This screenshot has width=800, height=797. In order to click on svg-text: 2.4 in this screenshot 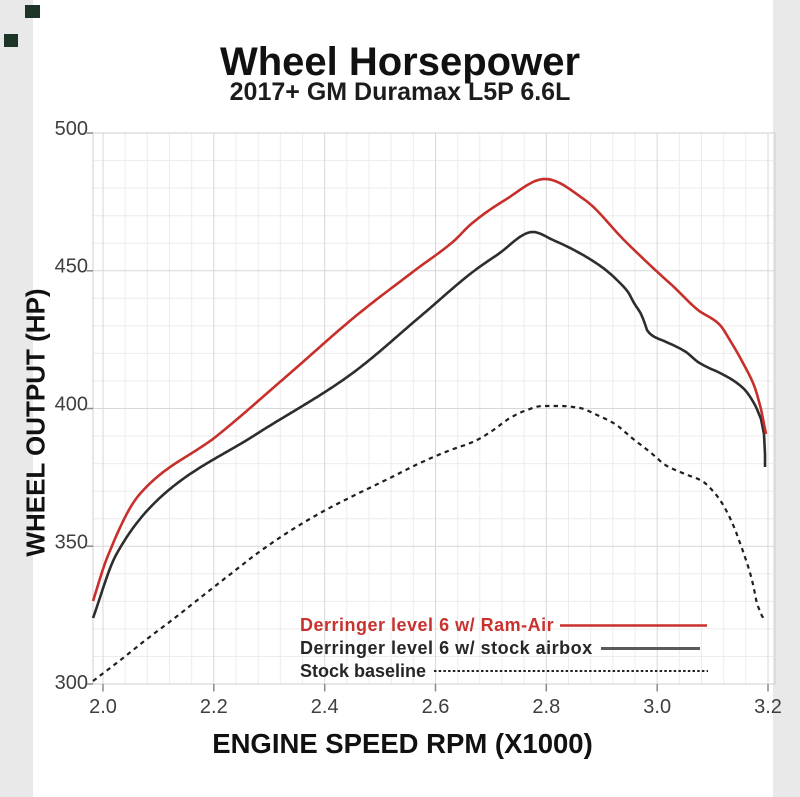, I will do `click(325, 707)`.